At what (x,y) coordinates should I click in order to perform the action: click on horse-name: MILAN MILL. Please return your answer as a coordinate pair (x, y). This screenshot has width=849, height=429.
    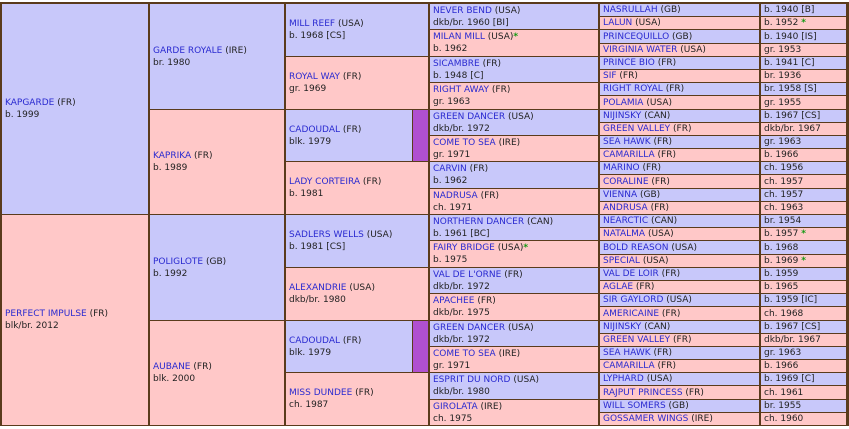
    Looking at the image, I should click on (459, 37).